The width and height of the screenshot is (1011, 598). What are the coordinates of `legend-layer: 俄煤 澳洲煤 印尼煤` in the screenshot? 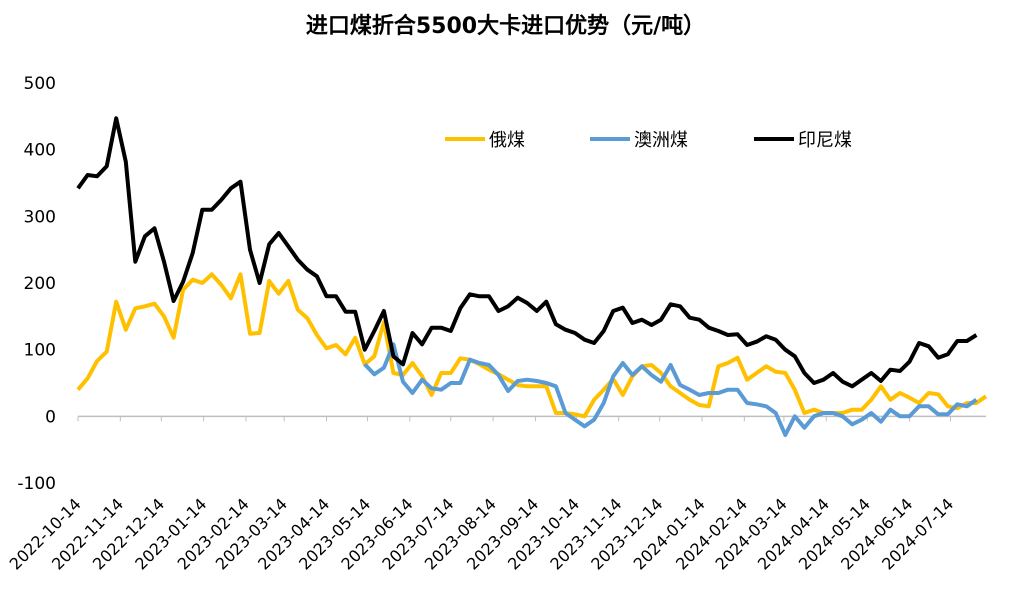 It's located at (648, 140).